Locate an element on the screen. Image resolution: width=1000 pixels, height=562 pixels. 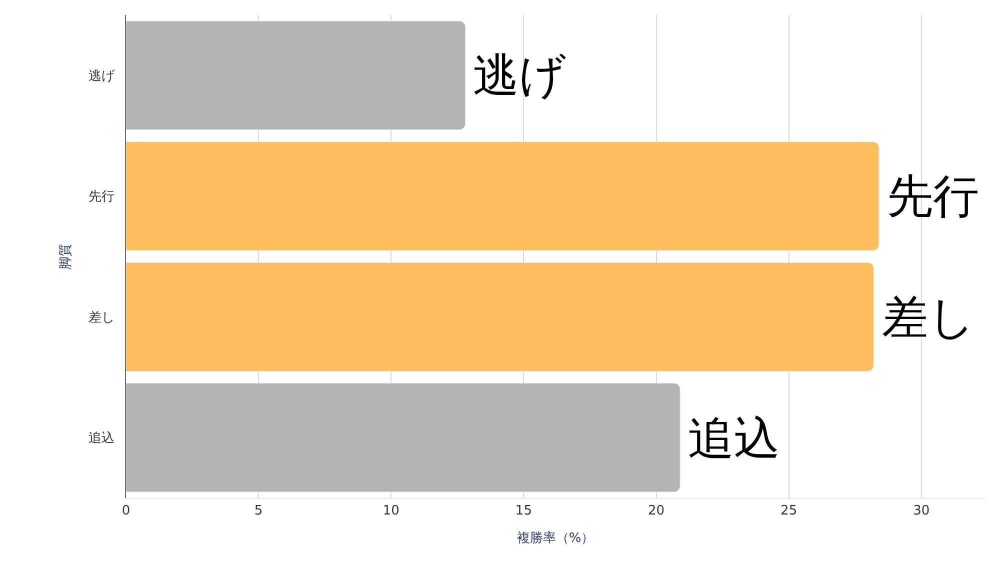
x-axis-title: 複勝率（%） is located at coordinates (555, 538).